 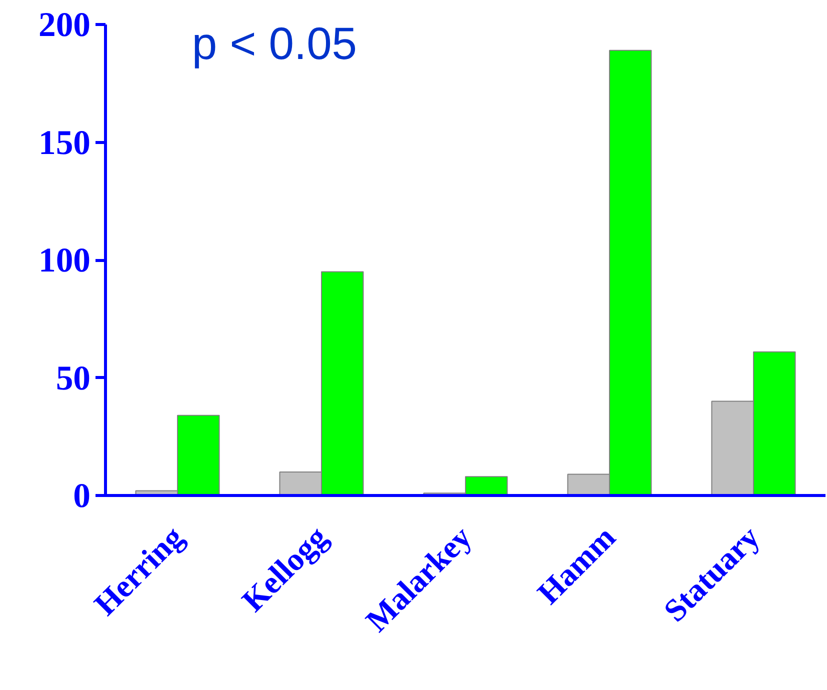 I want to click on y-tick-label: 0, so click(x=81, y=496).